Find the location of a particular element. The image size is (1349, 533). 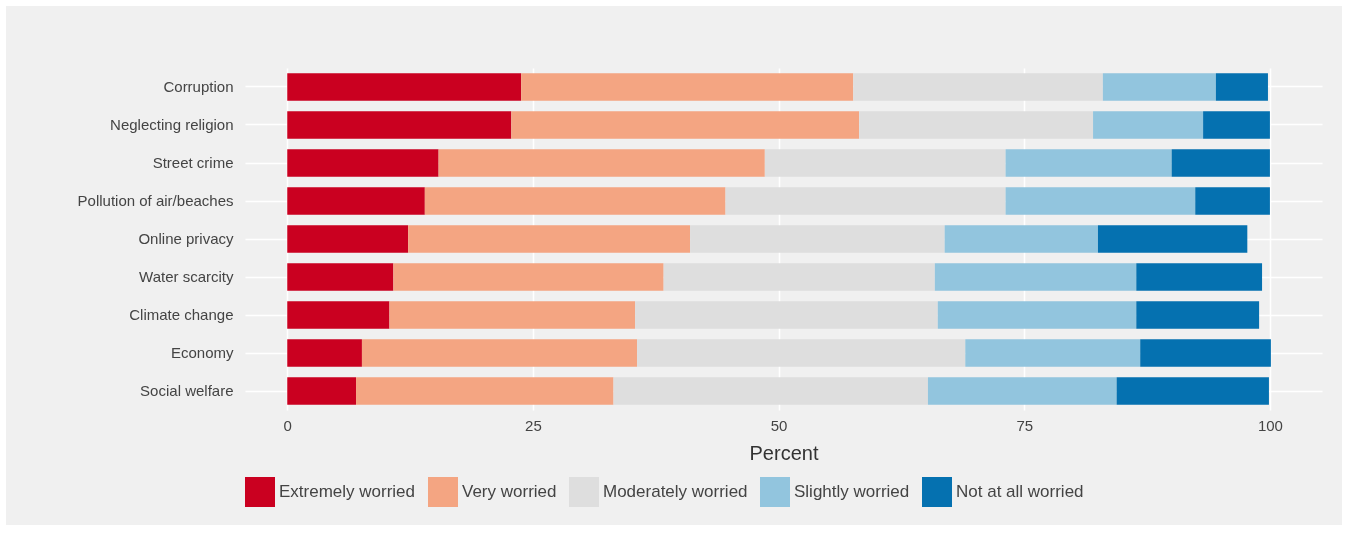

x-tick-label: 0 is located at coordinates (287, 425).